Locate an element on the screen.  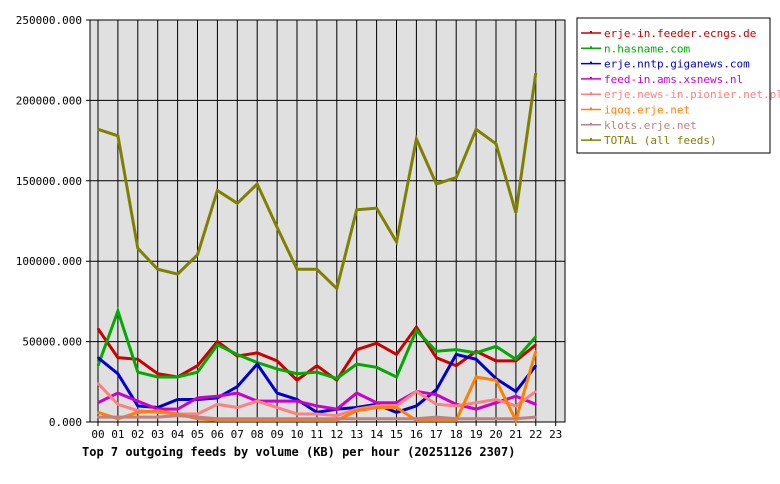
x-tick-label: 22 is located at coordinates (535, 434).